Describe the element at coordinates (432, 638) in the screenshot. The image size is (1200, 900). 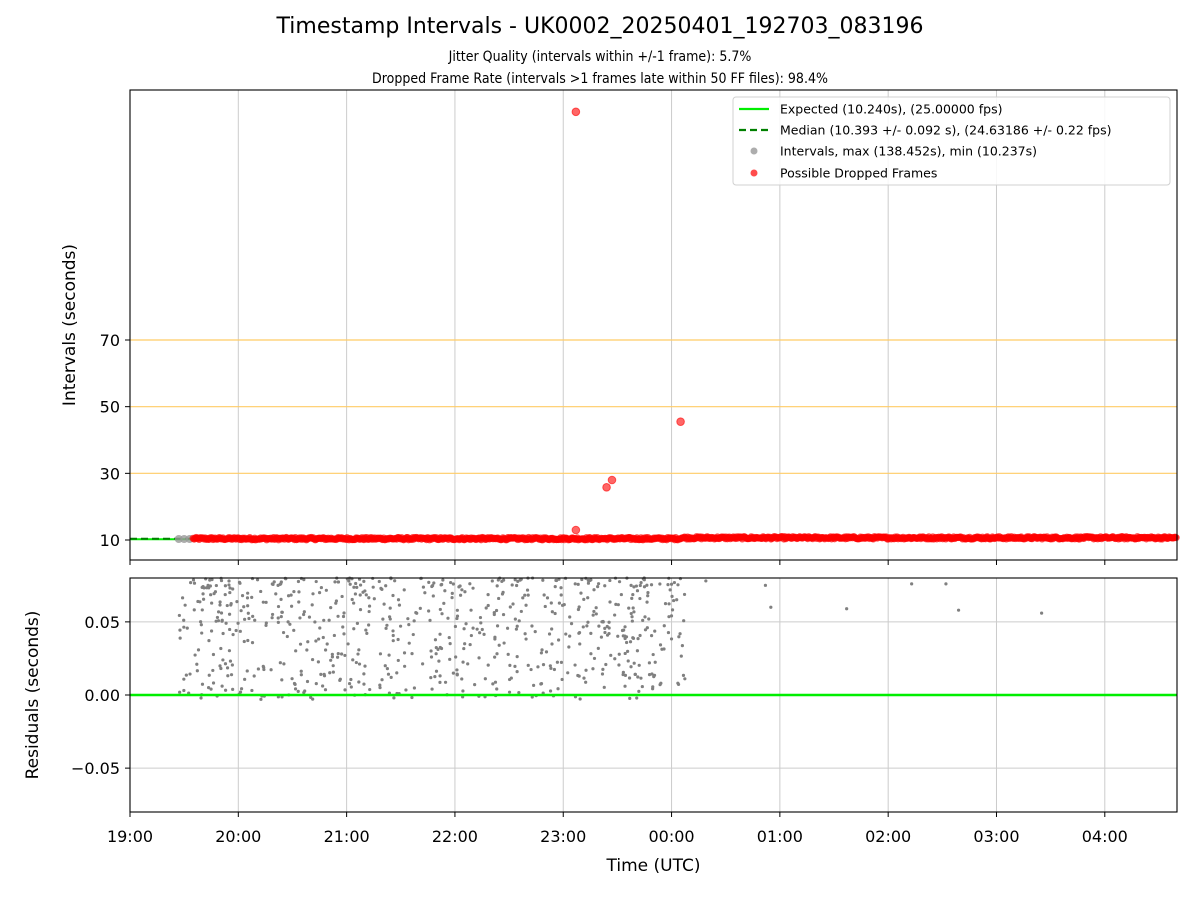
I see `residual-cloud` at that location.